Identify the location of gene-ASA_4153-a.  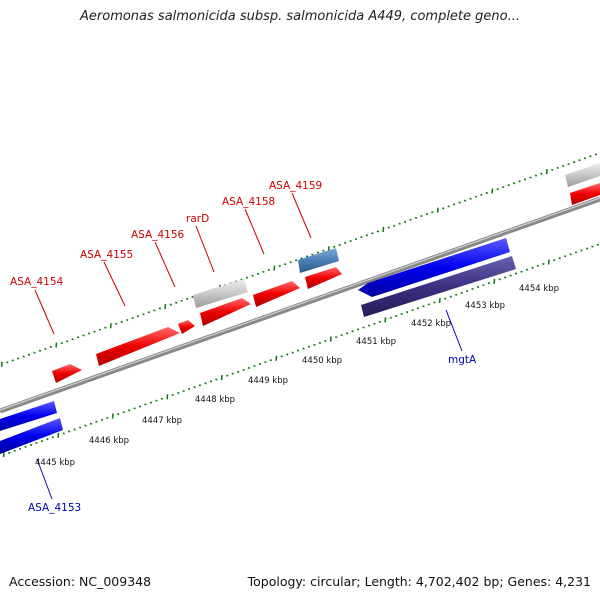
(28, 416).